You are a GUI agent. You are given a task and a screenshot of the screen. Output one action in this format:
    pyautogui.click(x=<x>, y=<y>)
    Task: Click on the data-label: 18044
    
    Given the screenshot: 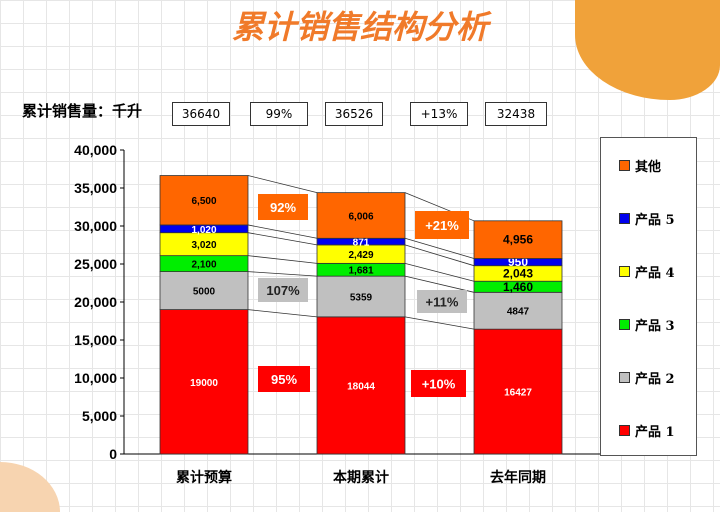 What is the action you would take?
    pyautogui.click(x=361, y=386)
    